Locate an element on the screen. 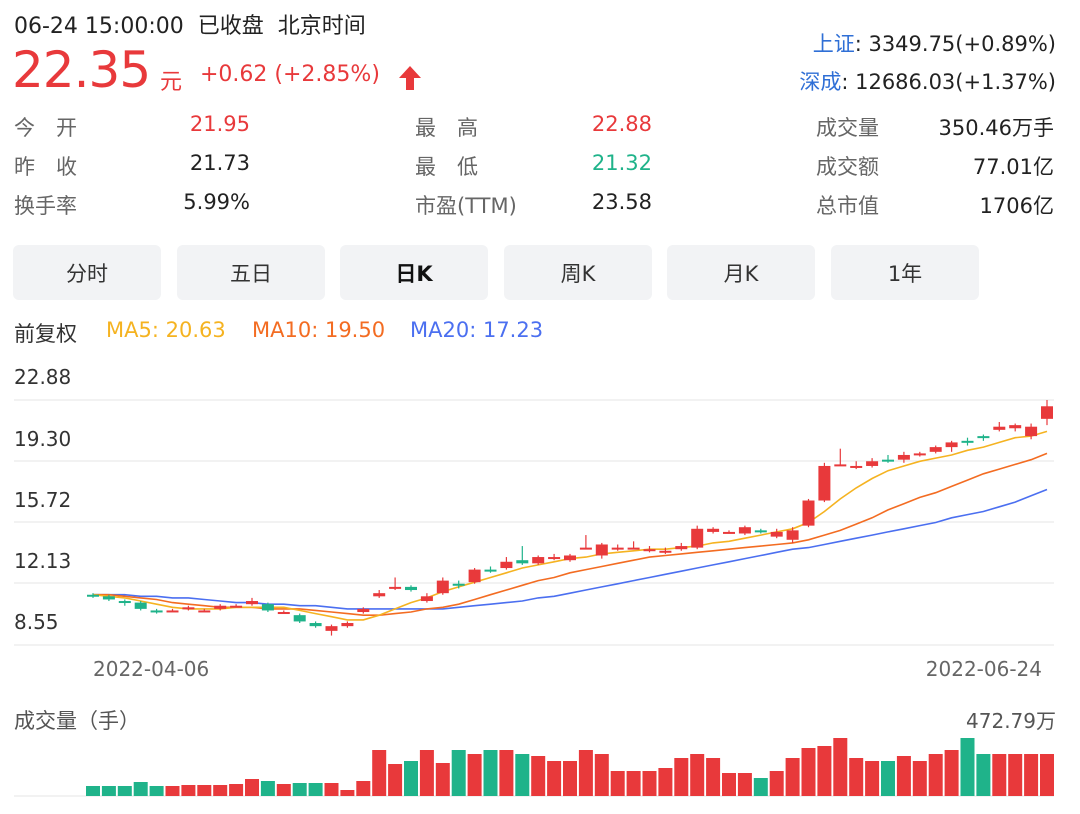  stat-label: 总市值 is located at coordinates (847, 206).